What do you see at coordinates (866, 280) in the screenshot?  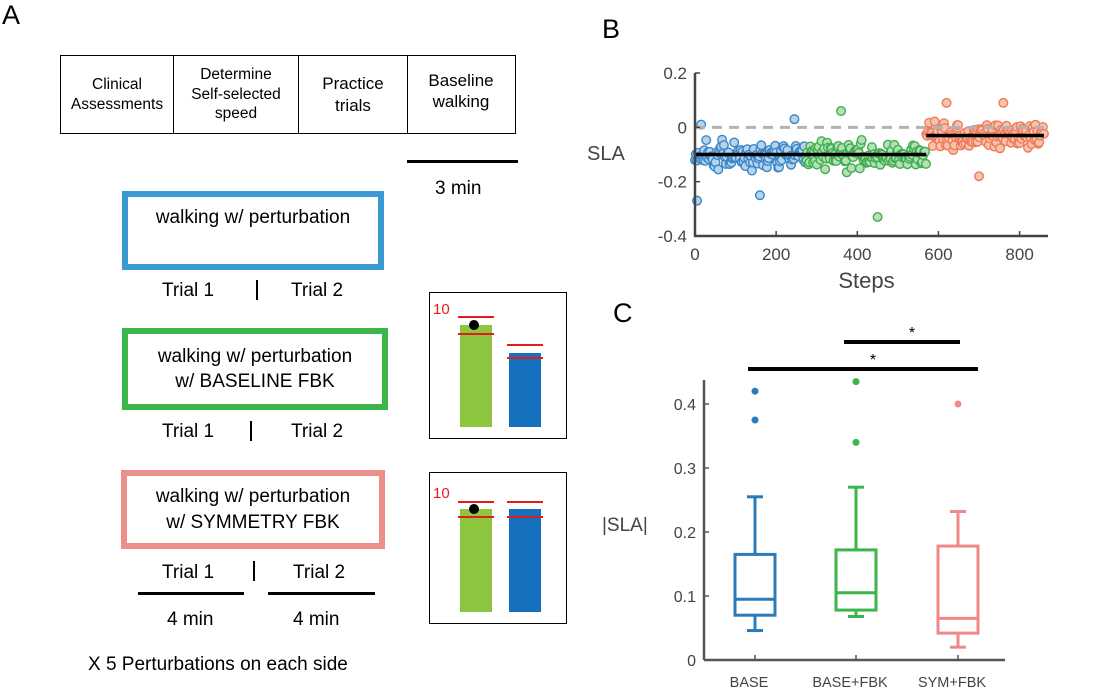 I see `x-axis-label: Steps` at bounding box center [866, 280].